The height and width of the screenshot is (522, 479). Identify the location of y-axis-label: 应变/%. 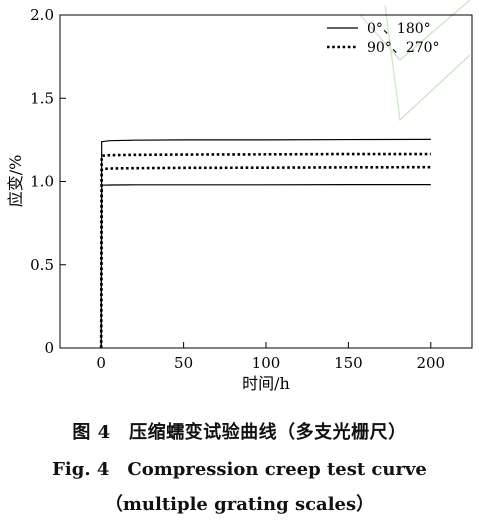
(15, 181).